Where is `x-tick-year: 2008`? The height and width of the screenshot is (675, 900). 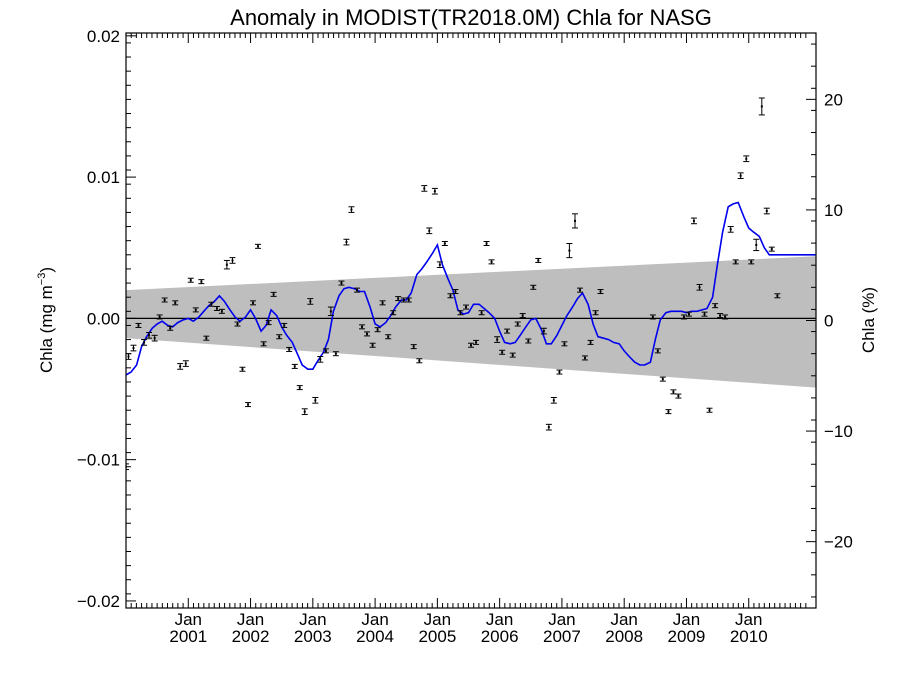
x-tick-year: 2008 is located at coordinates (624, 636).